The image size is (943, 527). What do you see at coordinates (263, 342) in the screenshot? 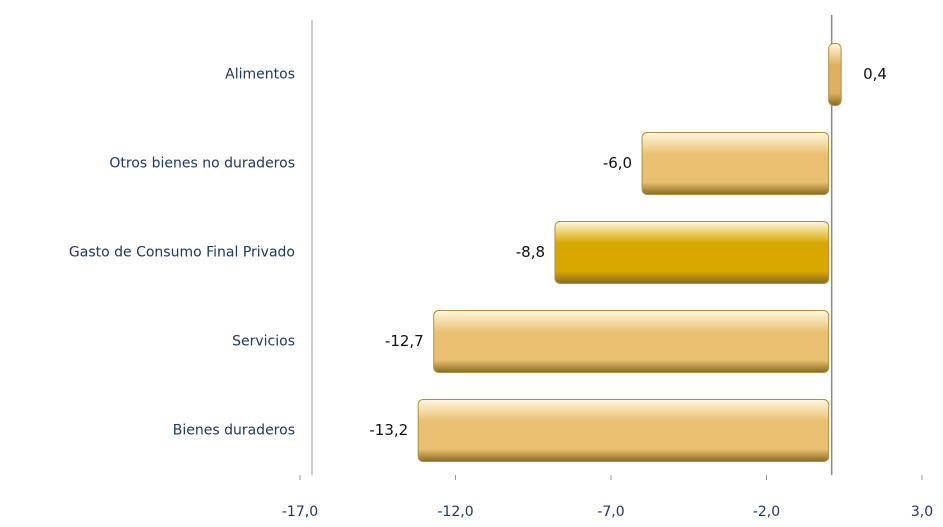
I see `category-label: Servicios` at bounding box center [263, 342].